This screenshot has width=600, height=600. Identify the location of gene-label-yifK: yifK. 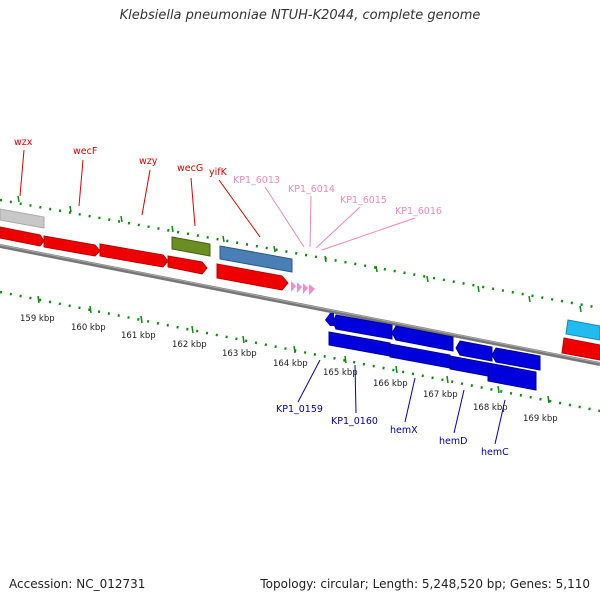
(218, 172).